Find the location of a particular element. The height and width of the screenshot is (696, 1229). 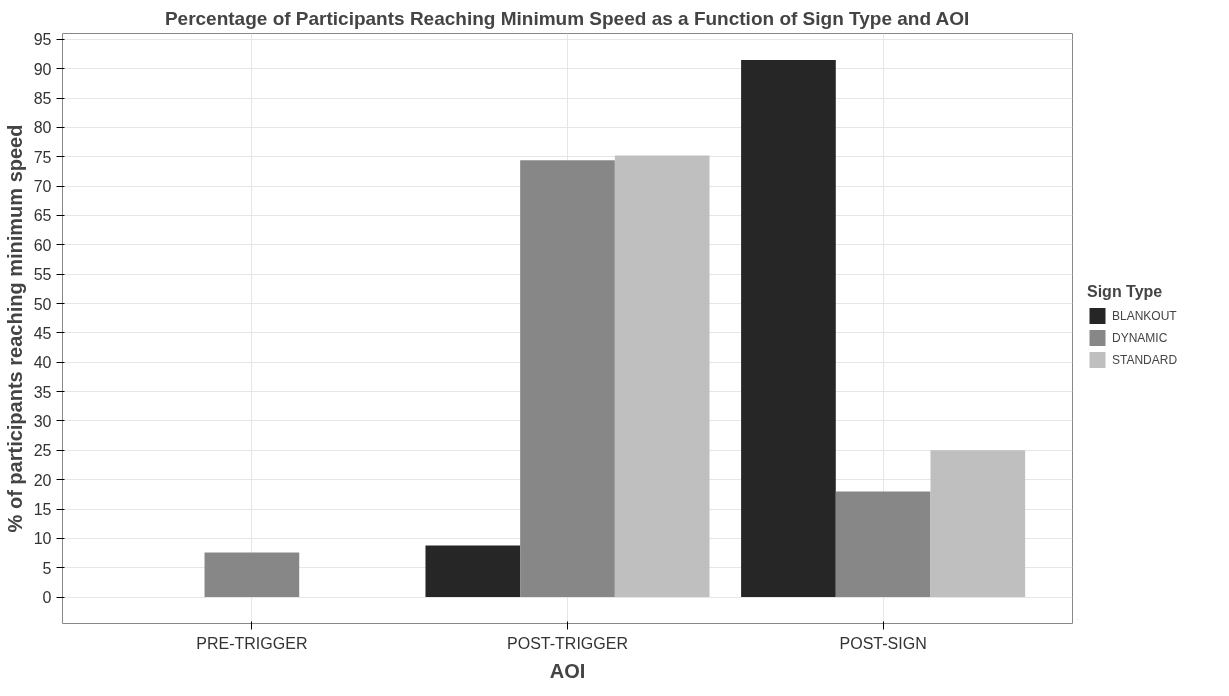

y-tick-label: 10 is located at coordinates (42, 539).